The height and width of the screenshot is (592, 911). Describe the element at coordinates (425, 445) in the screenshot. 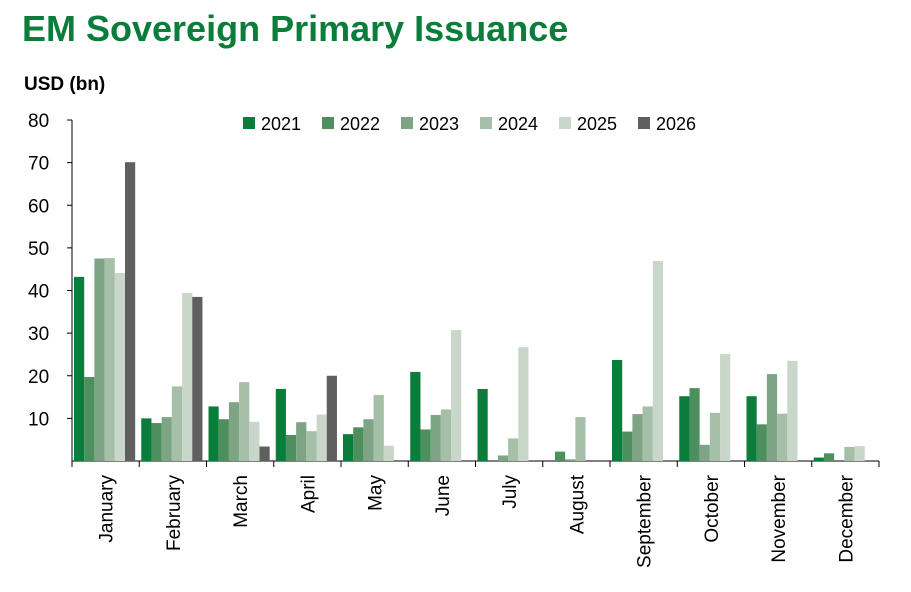

I see `bar-2022-june` at that location.